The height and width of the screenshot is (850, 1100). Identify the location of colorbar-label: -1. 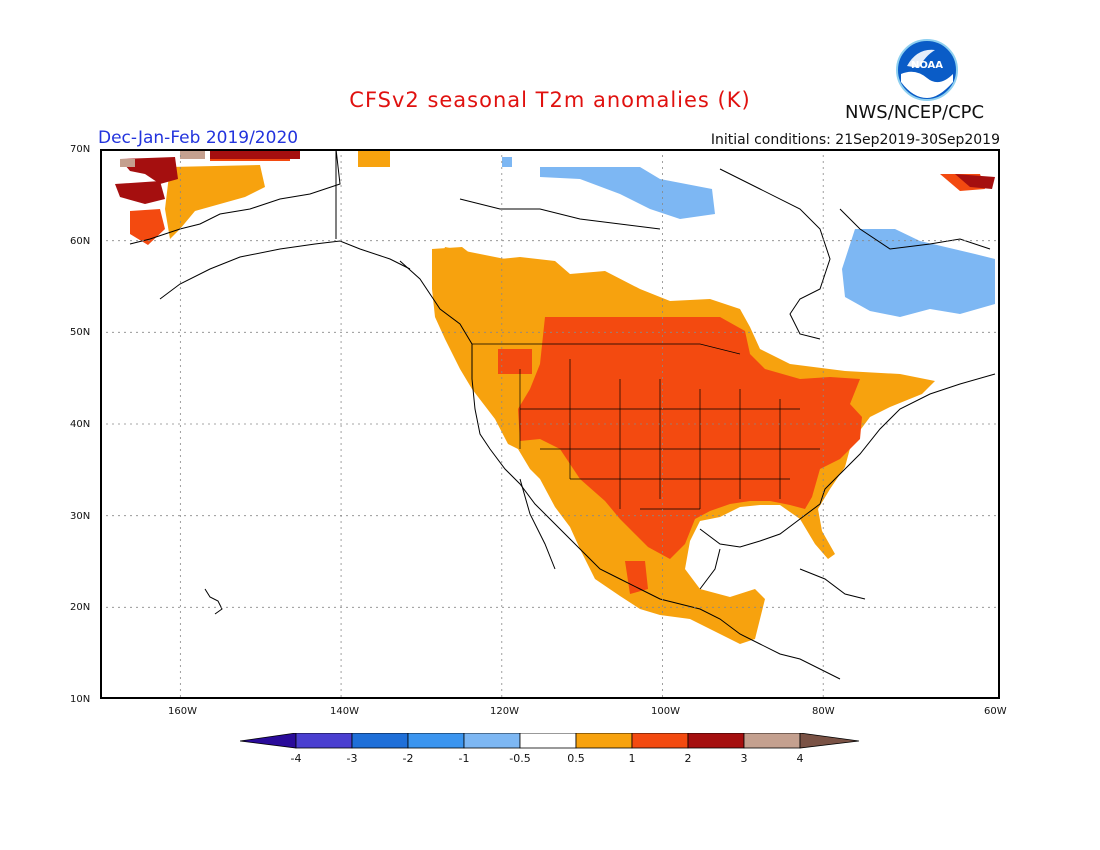
(464, 758).